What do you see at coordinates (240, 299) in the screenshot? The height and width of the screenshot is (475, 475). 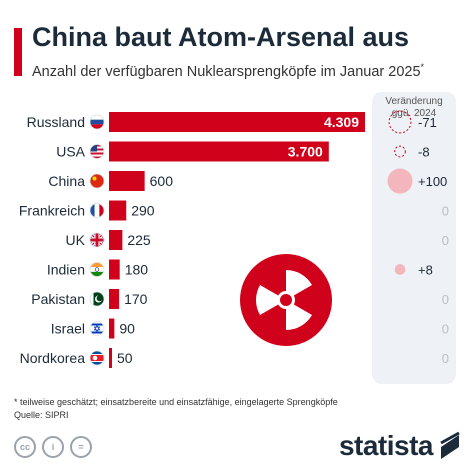 I see `bar-row: Pakistan 170 0` at bounding box center [240, 299].